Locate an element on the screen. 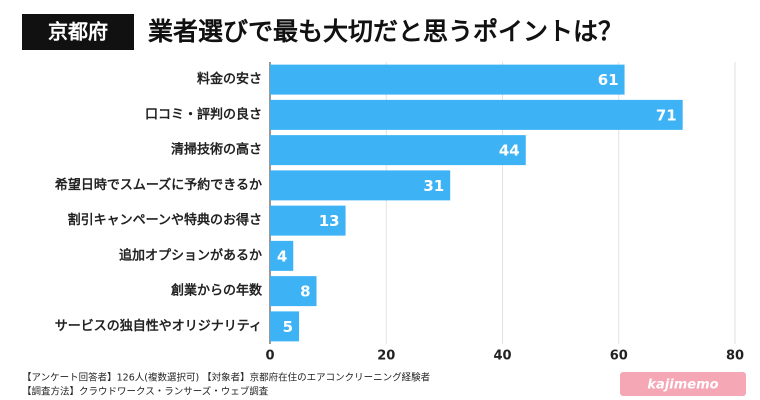  chart-title: 業者選びで最も大切だと思うポイントは？ is located at coordinates (385, 31).